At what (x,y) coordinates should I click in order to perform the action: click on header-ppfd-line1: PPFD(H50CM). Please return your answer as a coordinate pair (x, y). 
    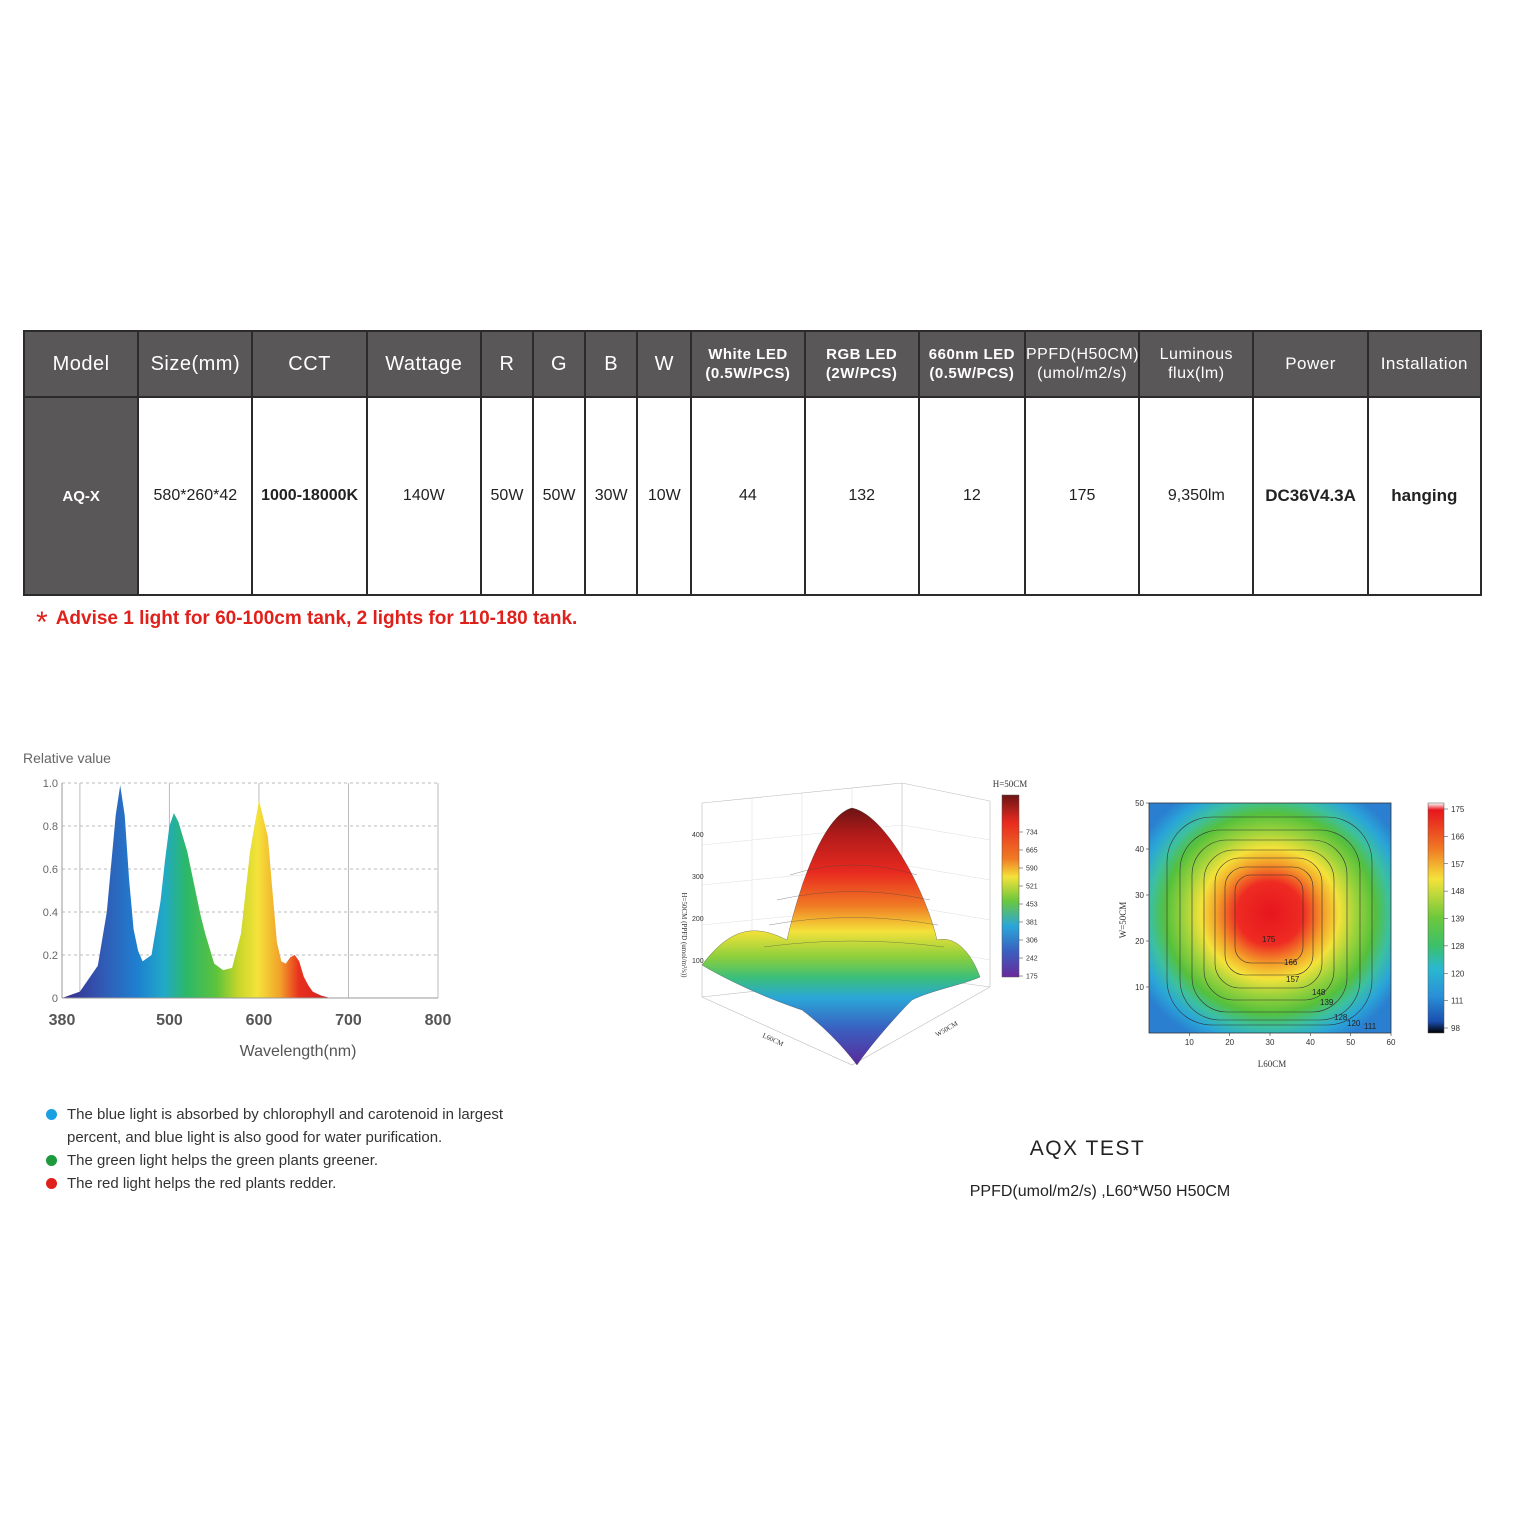
    Looking at the image, I should click on (1082, 354).